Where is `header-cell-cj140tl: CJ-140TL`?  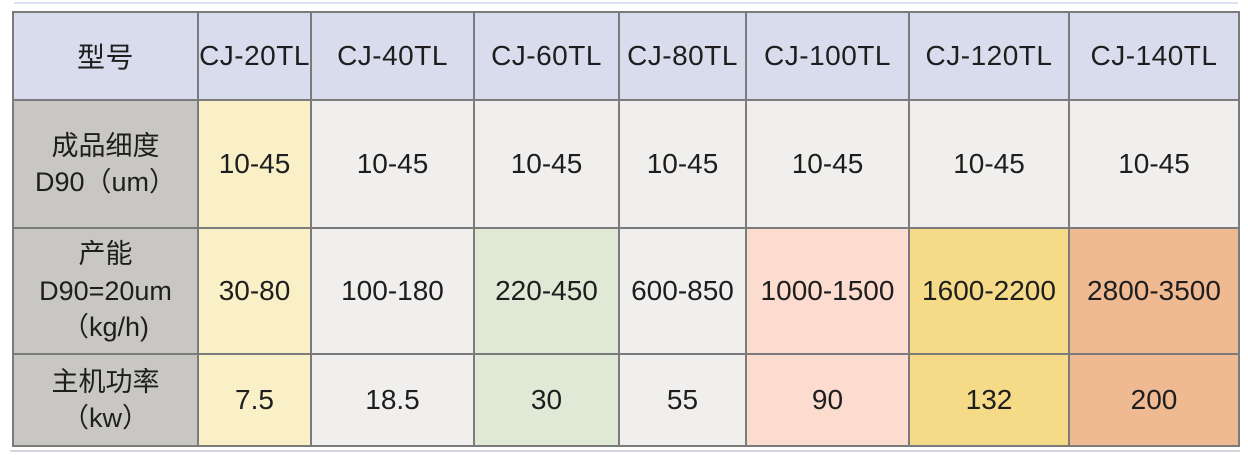 header-cell-cj140tl: CJ-140TL is located at coordinates (1154, 56).